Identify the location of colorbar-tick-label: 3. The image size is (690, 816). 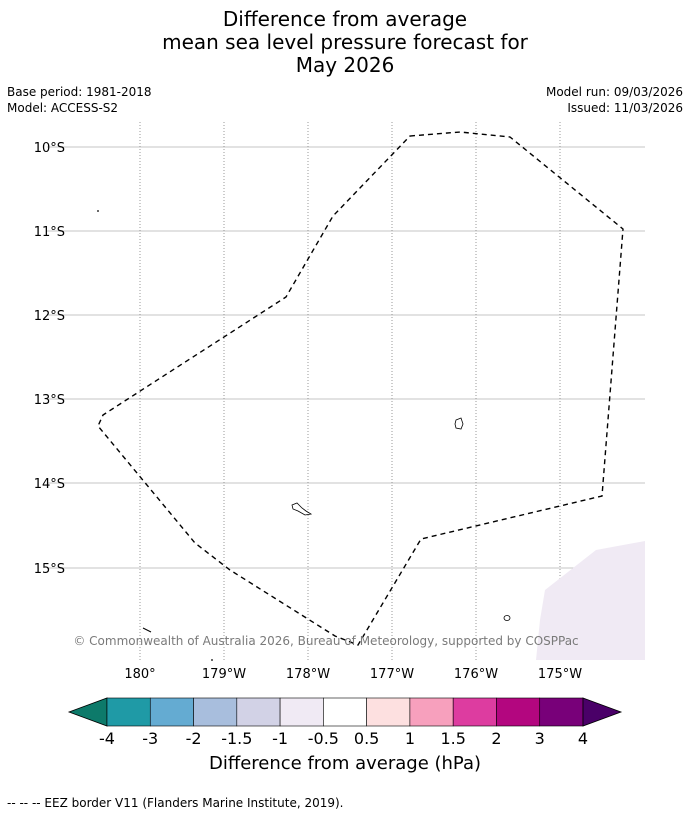
(540, 738).